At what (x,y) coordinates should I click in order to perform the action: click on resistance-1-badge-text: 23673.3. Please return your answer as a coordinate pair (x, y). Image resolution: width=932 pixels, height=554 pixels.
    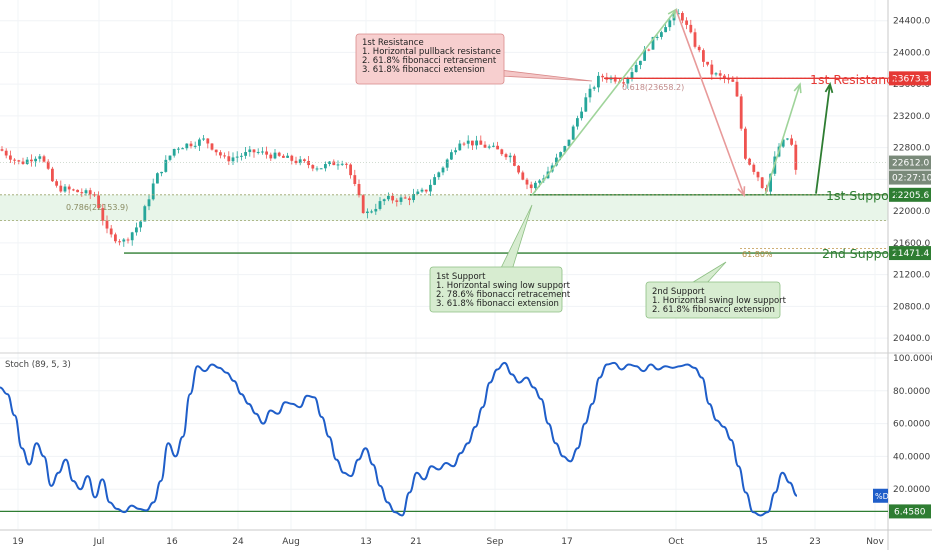
    Looking at the image, I should click on (910, 79).